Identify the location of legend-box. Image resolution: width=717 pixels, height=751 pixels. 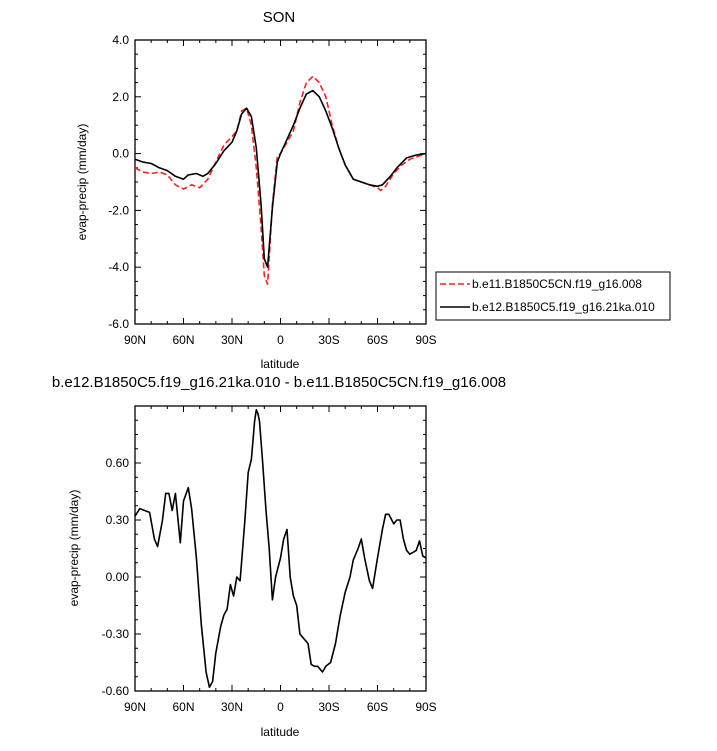
(553, 296).